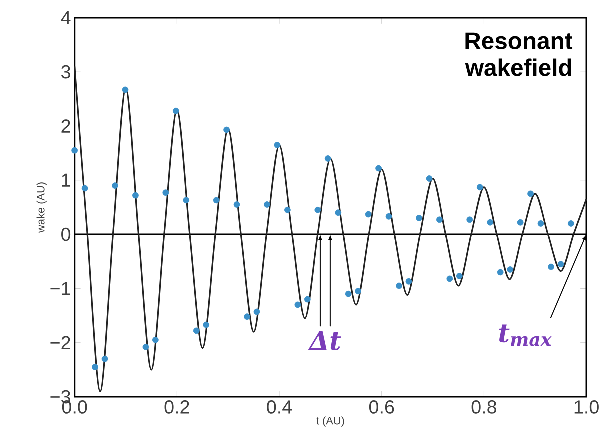 Image resolution: width=603 pixels, height=445 pixels. Describe the element at coordinates (66, 18) in the screenshot. I see `y-tick-label: 4` at that location.